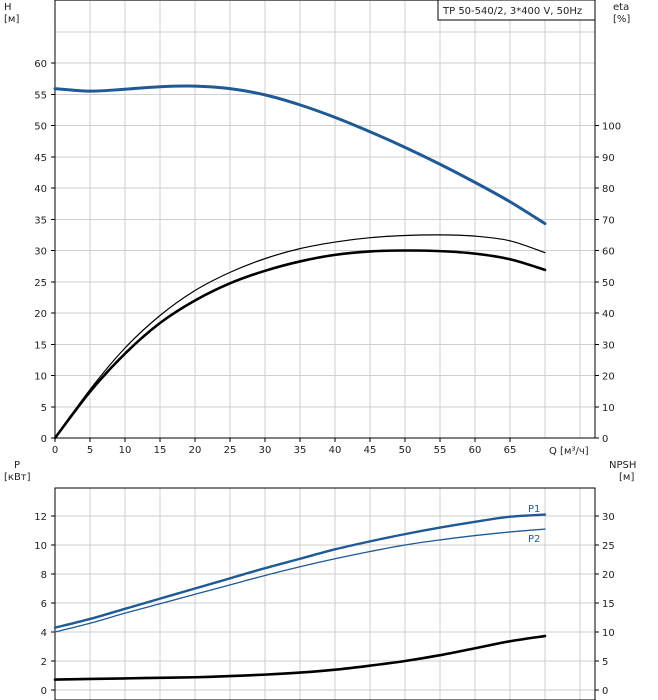  What do you see at coordinates (40, 220) in the screenshot?
I see `h-tick-label: 35` at bounding box center [40, 220].